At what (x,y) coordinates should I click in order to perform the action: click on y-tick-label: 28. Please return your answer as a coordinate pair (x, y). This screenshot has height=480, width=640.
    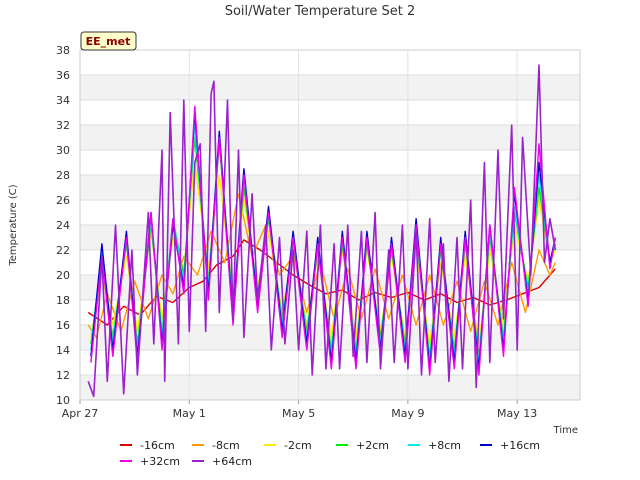
    Looking at the image, I should click on (63, 175).